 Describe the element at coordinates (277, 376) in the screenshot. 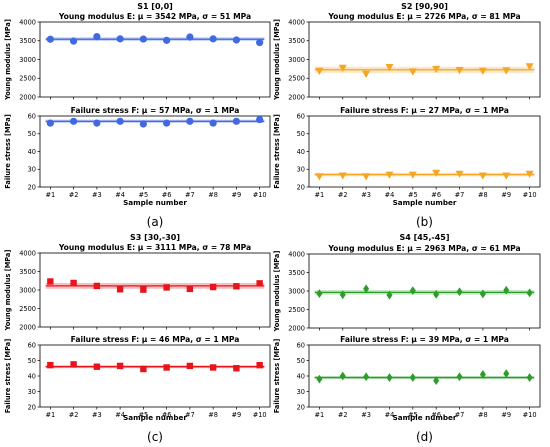

I see `y-axis-label: Failure stress [MPa]` at that location.